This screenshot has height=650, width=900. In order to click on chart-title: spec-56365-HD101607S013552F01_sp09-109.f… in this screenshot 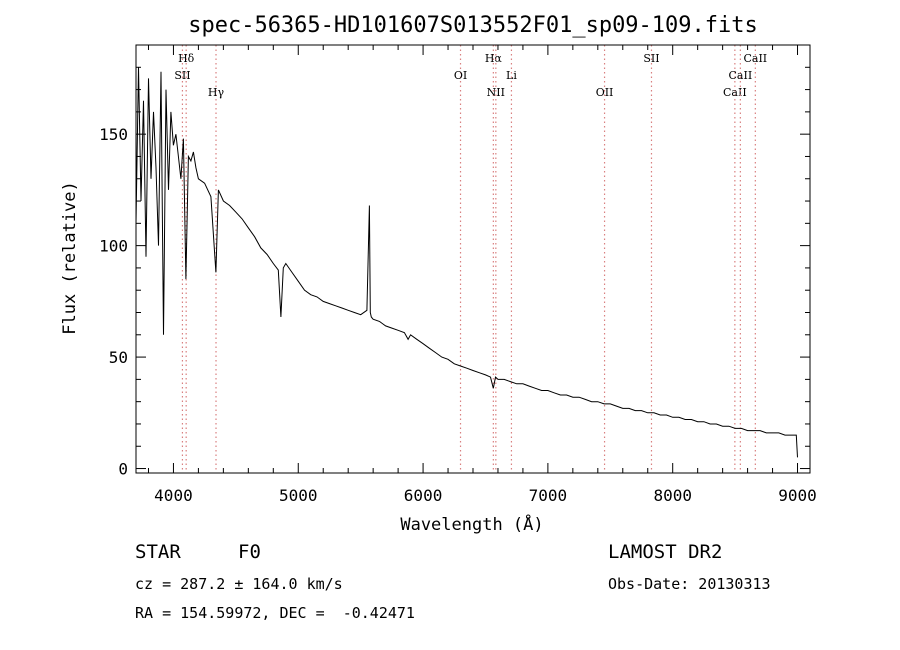, I will do `click(473, 25)`.